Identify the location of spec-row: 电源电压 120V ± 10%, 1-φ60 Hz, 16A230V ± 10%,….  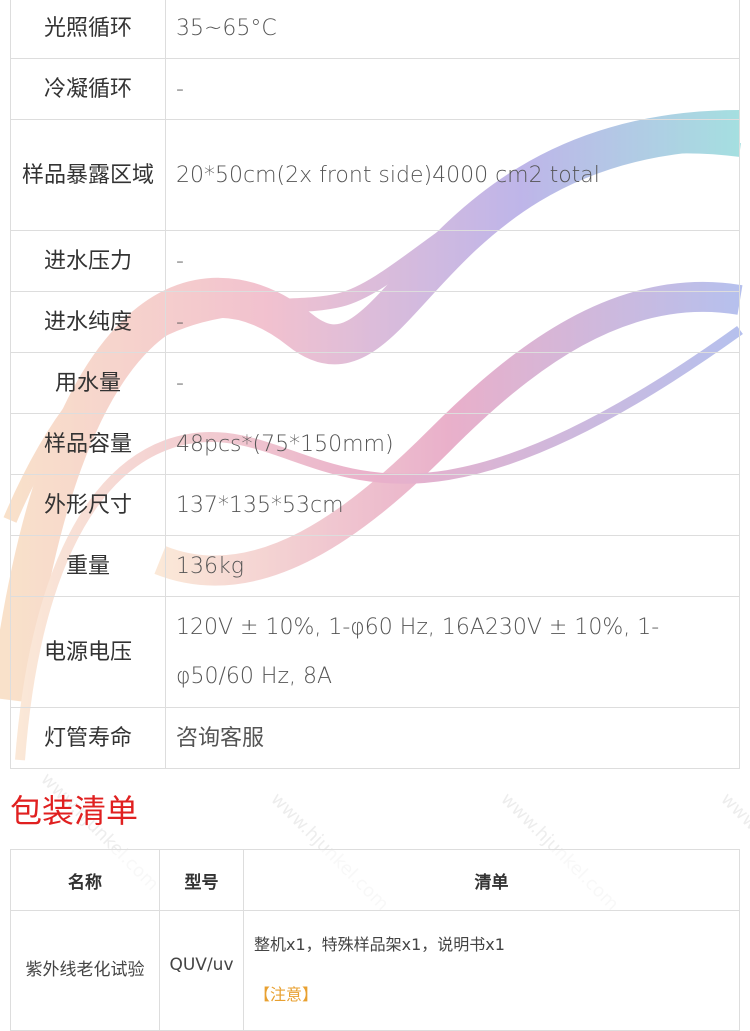
(375, 652).